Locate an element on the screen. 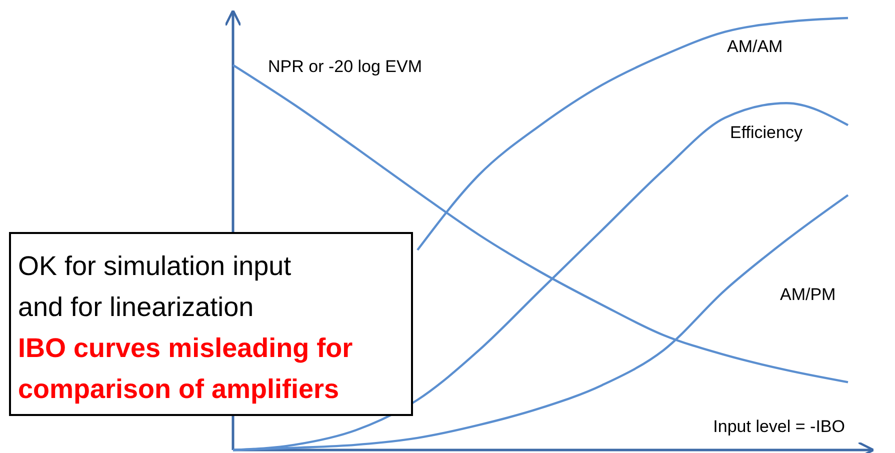 This screenshot has height=453, width=895. series-label: AM/PM is located at coordinates (808, 294).